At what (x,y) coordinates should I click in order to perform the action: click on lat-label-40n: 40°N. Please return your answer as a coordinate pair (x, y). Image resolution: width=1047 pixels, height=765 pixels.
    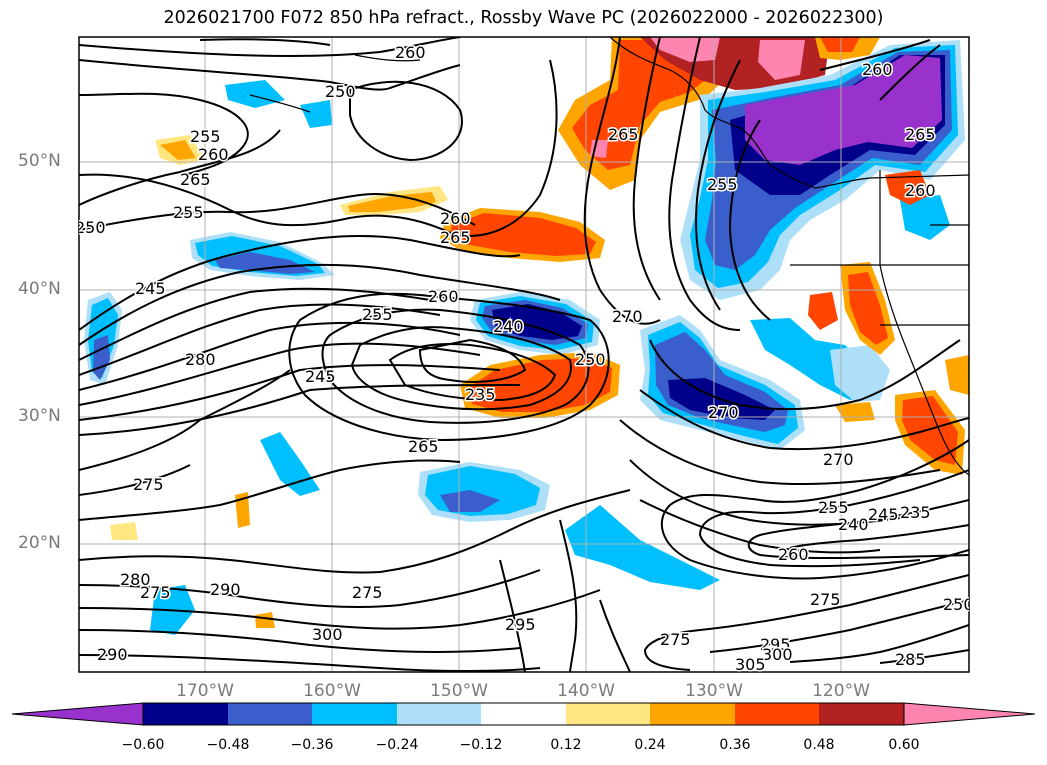
    Looking at the image, I should click on (39, 289).